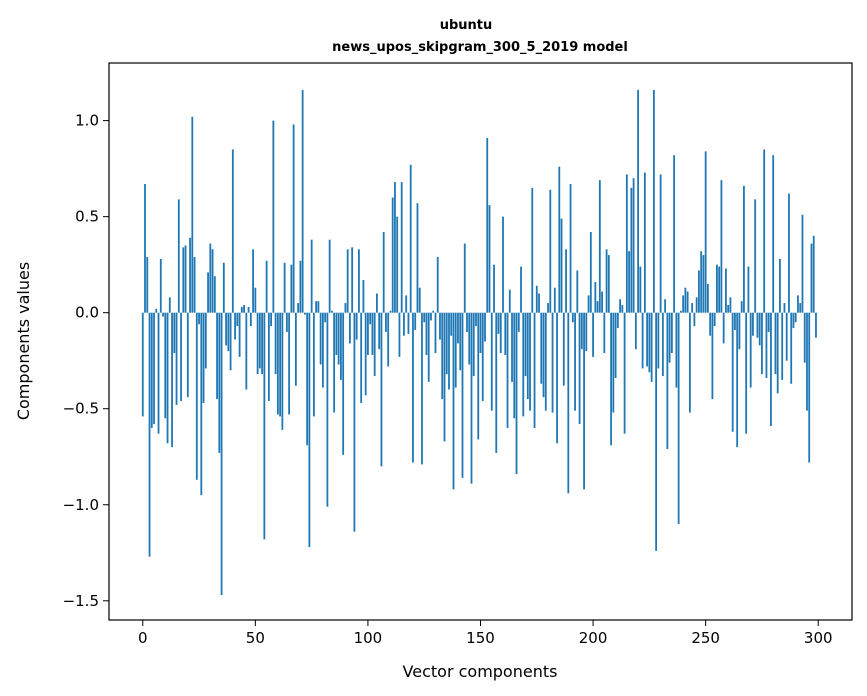 This screenshot has height=696, width=867. I want to click on x-tick-label: 50, so click(255, 638).